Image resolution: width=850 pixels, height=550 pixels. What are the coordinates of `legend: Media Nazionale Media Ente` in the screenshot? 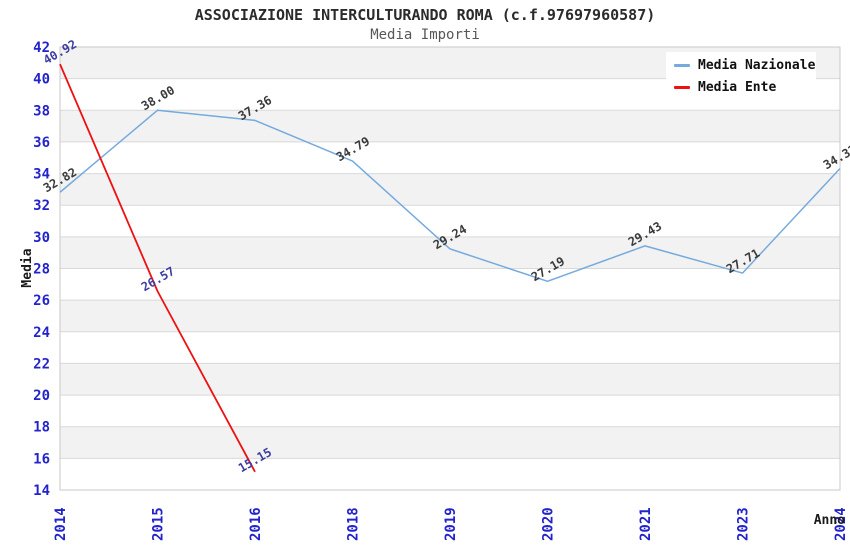 It's located at (741, 76).